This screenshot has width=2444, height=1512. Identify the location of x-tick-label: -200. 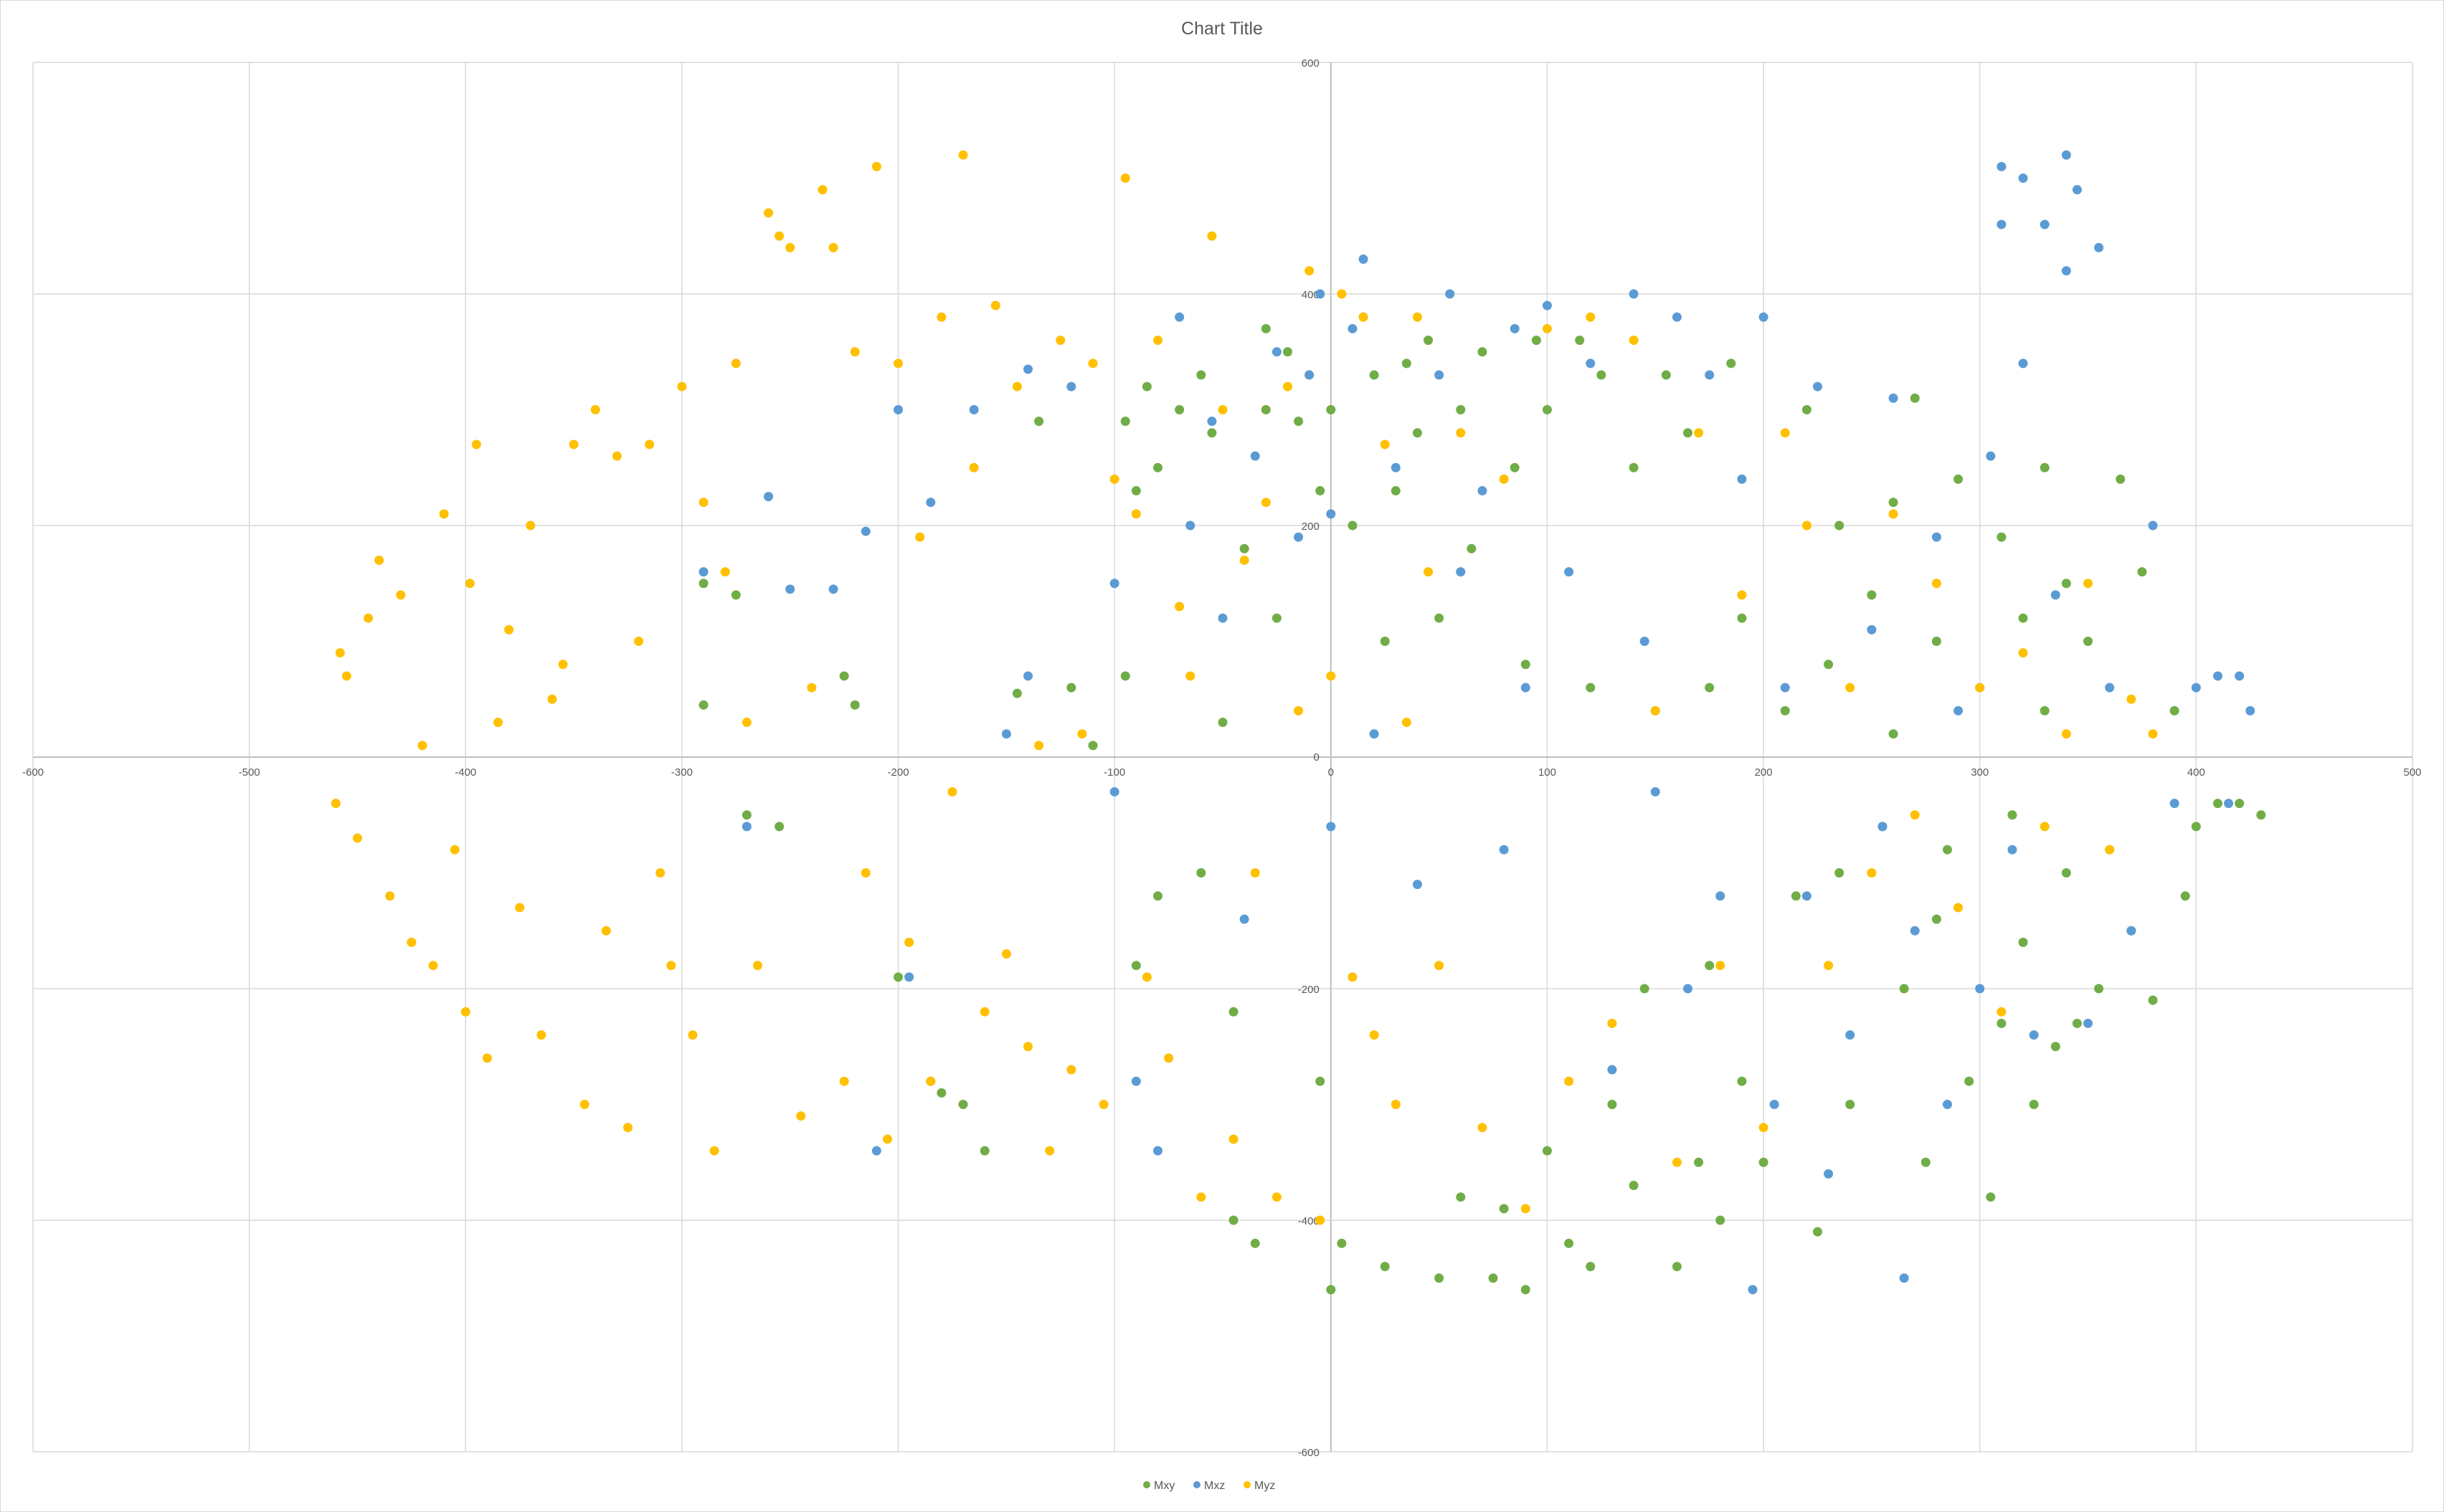
(898, 772).